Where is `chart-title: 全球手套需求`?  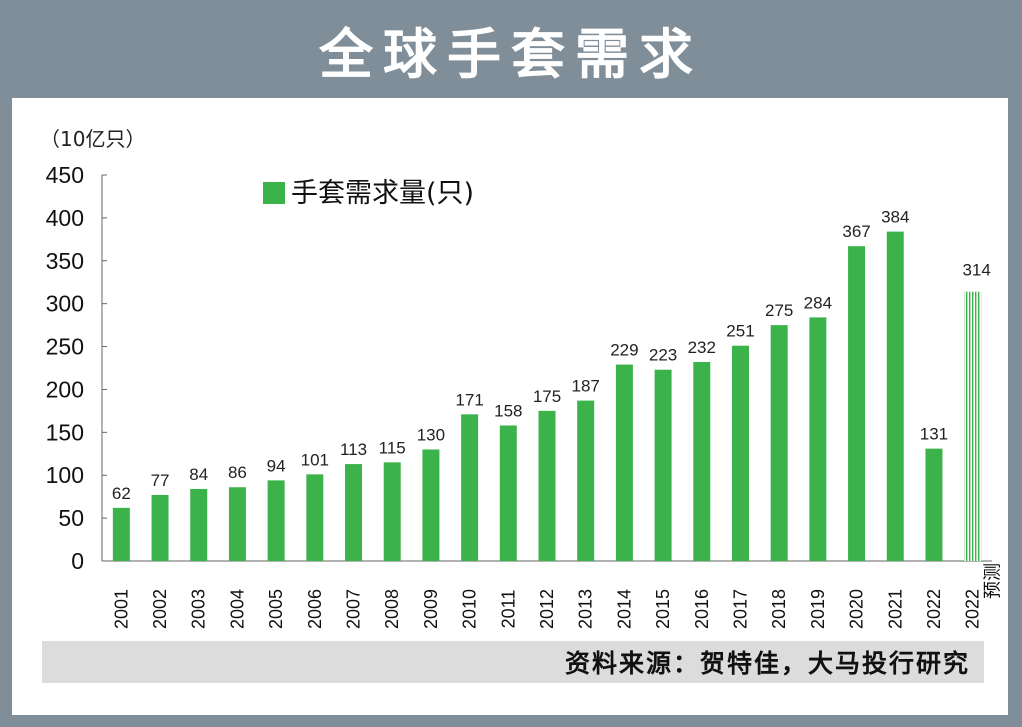 chart-title: 全球手套需求 is located at coordinates (511, 54).